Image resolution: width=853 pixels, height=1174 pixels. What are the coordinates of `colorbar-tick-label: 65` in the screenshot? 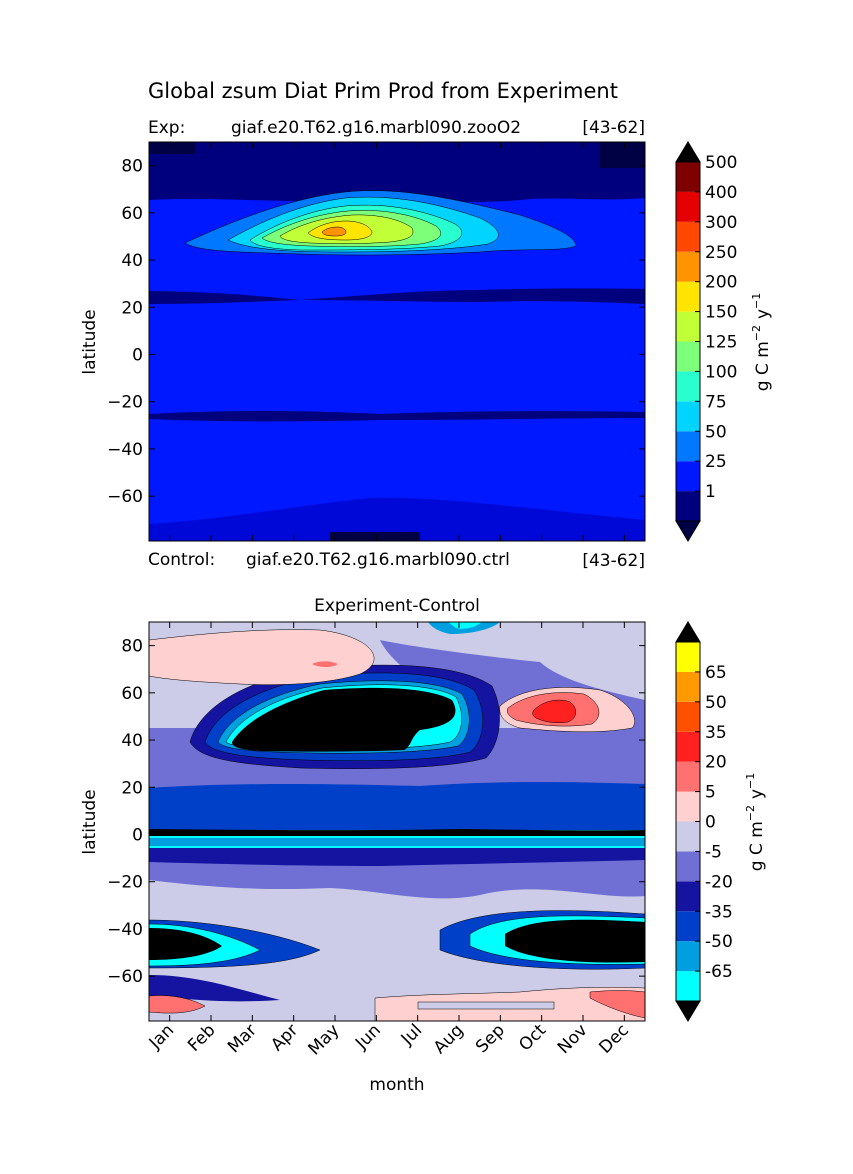 It's located at (716, 673).